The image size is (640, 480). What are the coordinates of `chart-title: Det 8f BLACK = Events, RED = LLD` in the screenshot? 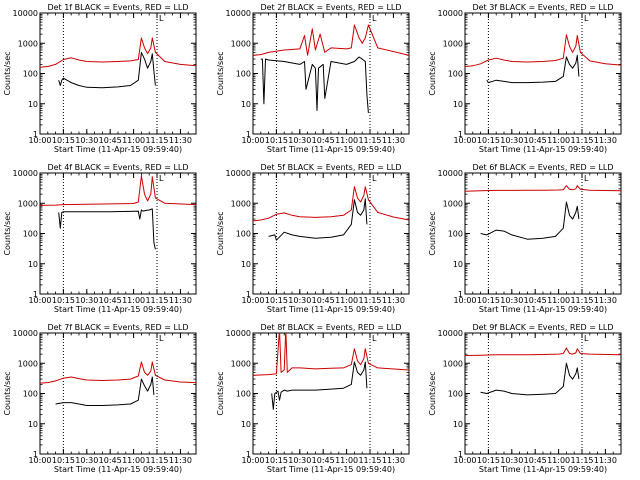 It's located at (330, 327).